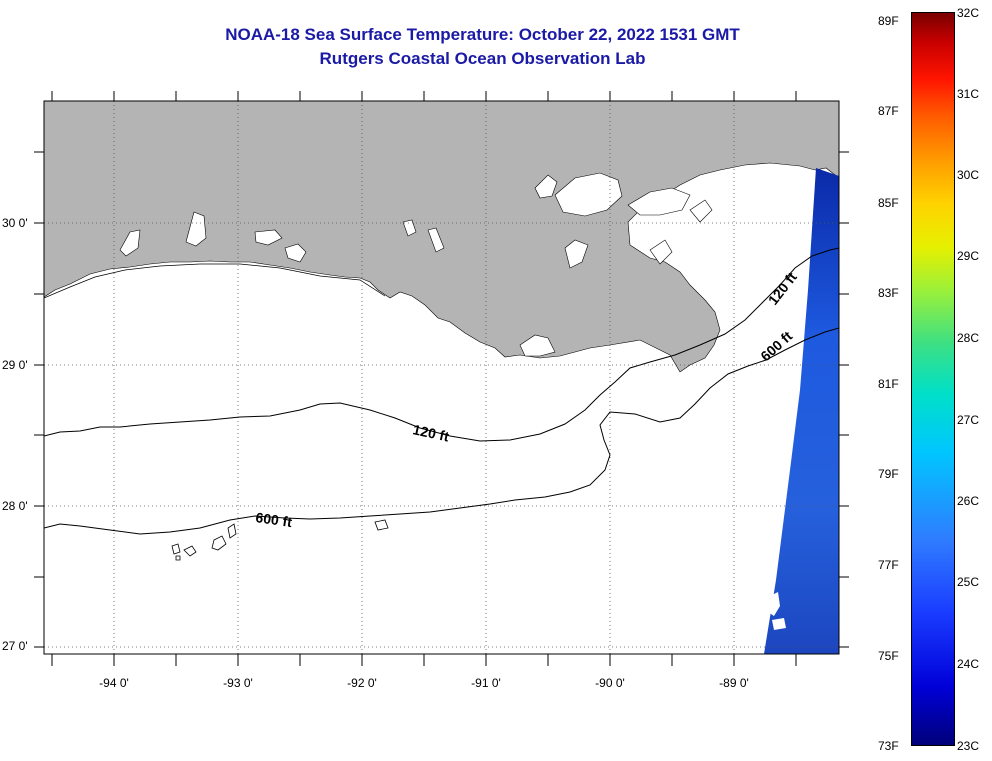 This screenshot has height=761, width=992. Describe the element at coordinates (15, 646) in the screenshot. I see `lat-label: 27 0'` at that location.